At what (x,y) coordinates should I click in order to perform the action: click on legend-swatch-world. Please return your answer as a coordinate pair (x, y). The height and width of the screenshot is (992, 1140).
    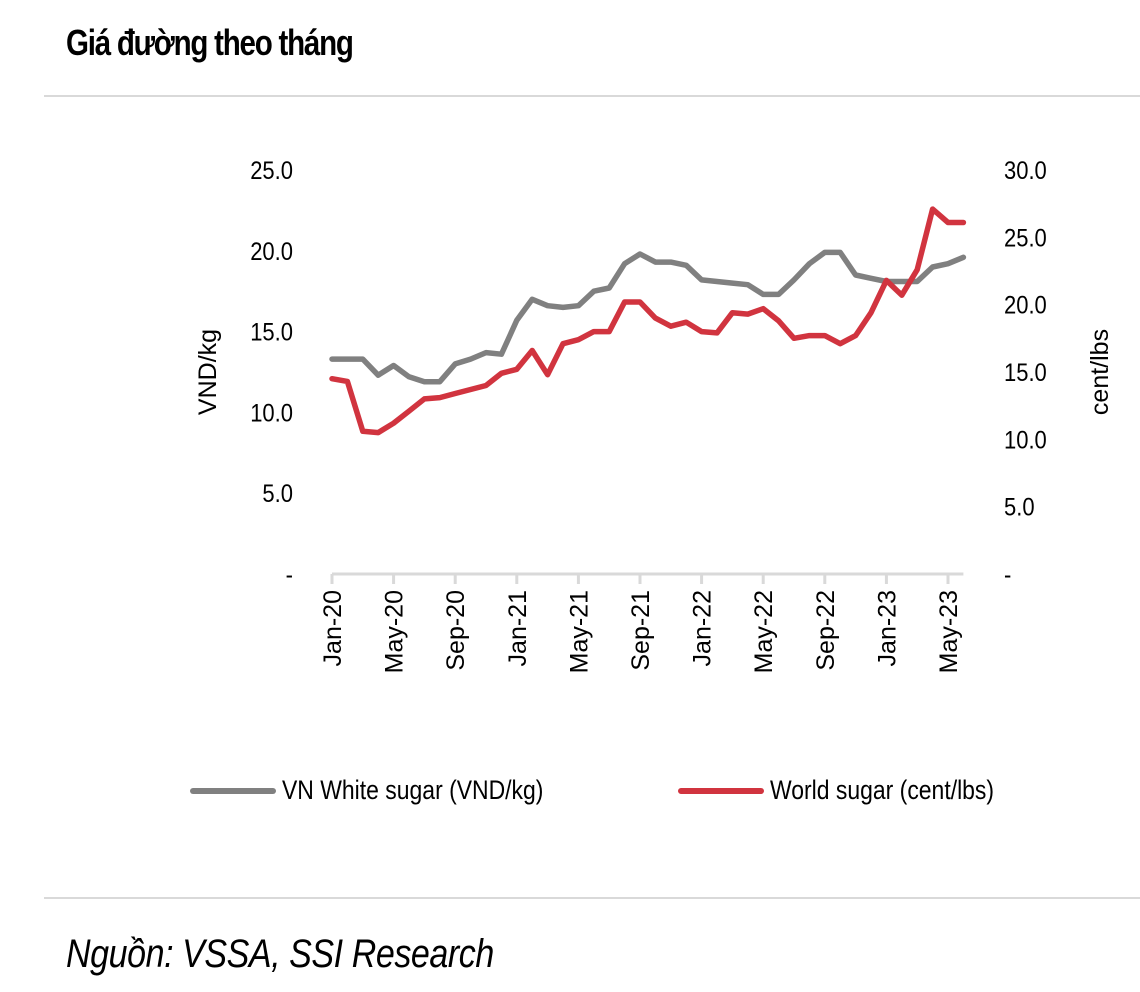
    Looking at the image, I should click on (721, 790).